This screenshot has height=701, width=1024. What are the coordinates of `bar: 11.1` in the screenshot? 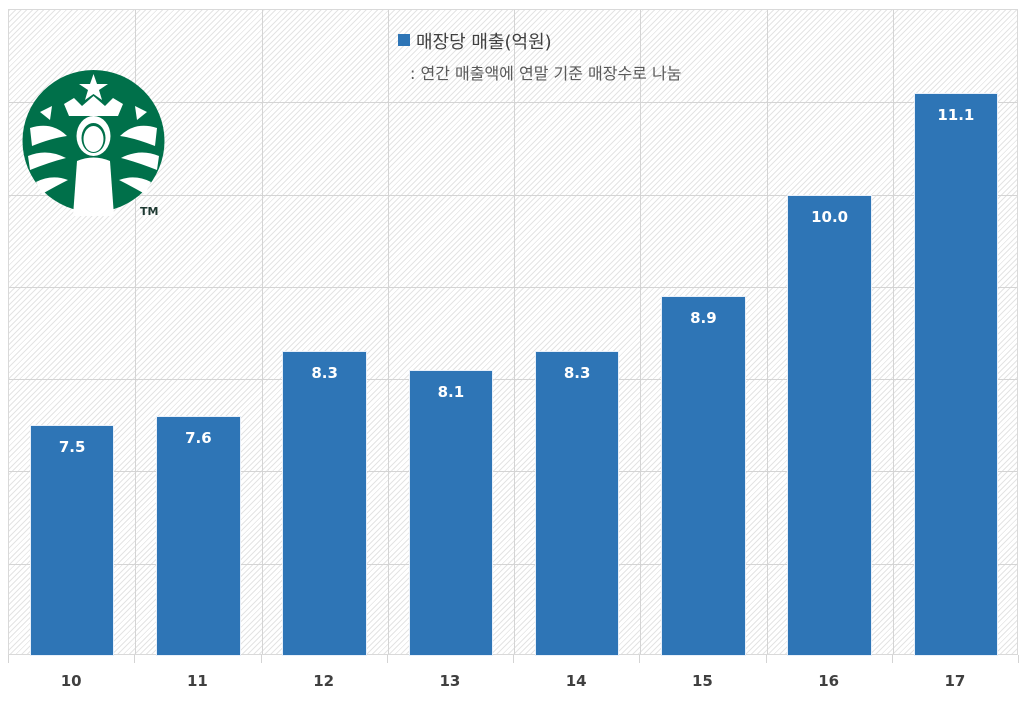 It's located at (956, 374).